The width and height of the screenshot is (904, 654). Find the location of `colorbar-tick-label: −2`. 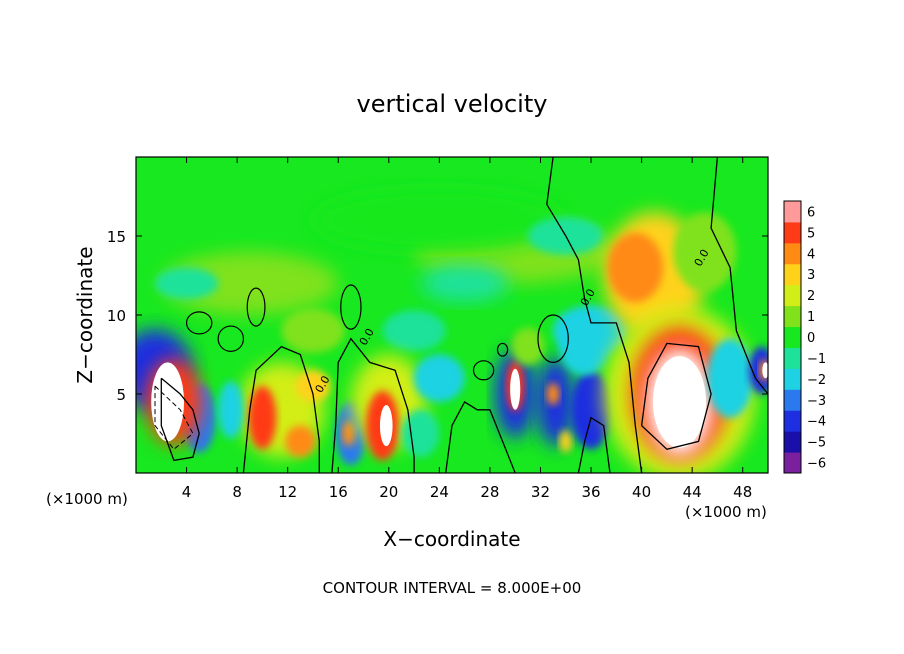

colorbar-tick-label: −2 is located at coordinates (816, 380).